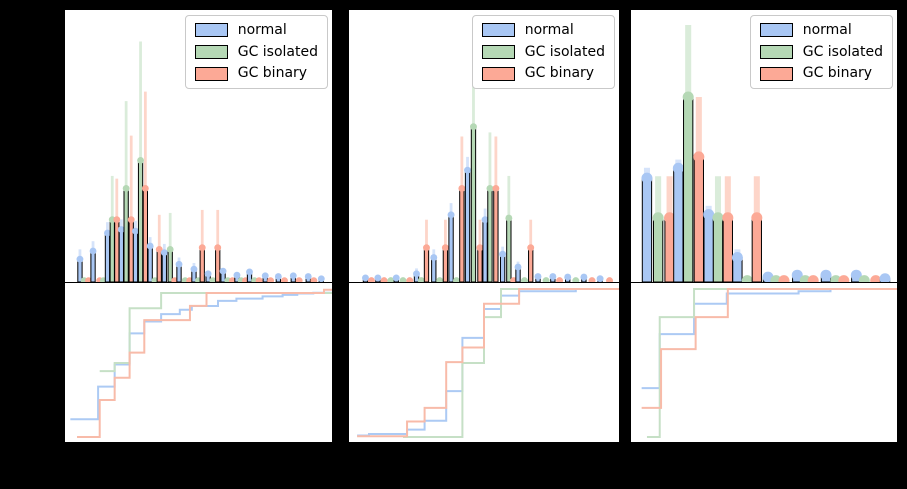 This screenshot has width=907, height=489. I want to click on panel-3-ecdf-plot, so click(769, 363).